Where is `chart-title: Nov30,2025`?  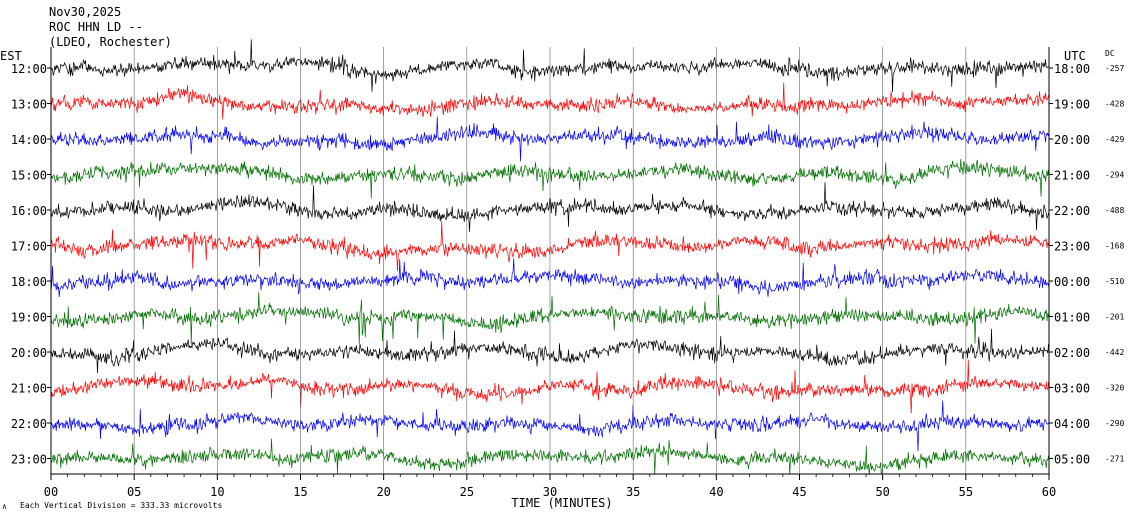 chart-title: Nov30,2025 is located at coordinates (85, 12).